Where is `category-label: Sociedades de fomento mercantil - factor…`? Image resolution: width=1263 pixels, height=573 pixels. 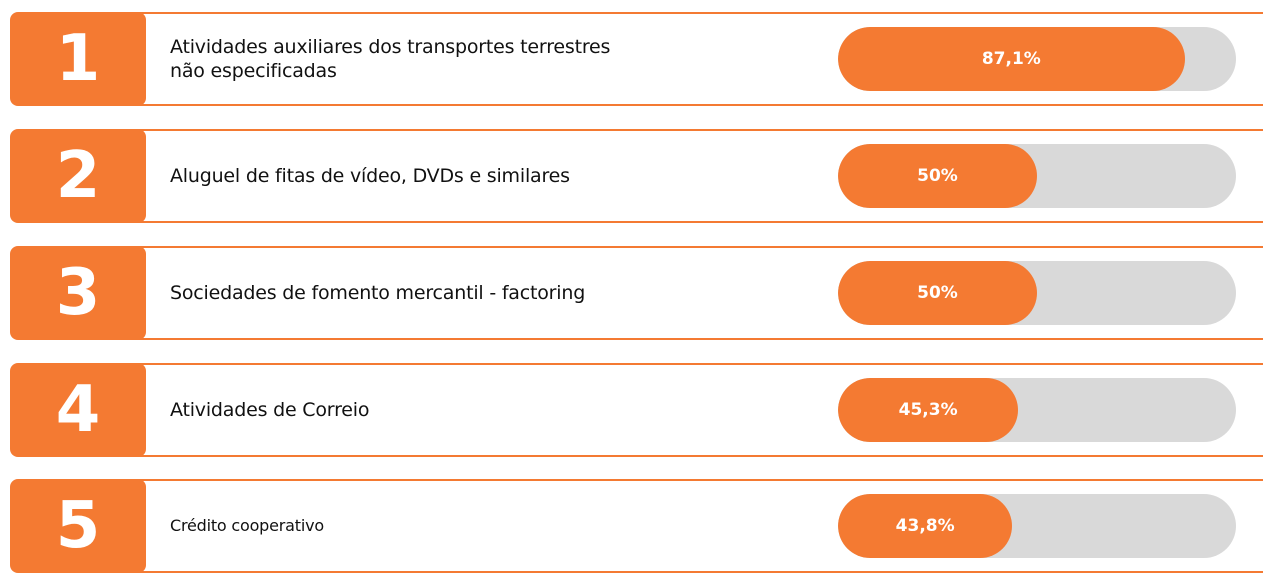 category-label: Sociedades de fomento mercantil - factor… is located at coordinates (378, 293).